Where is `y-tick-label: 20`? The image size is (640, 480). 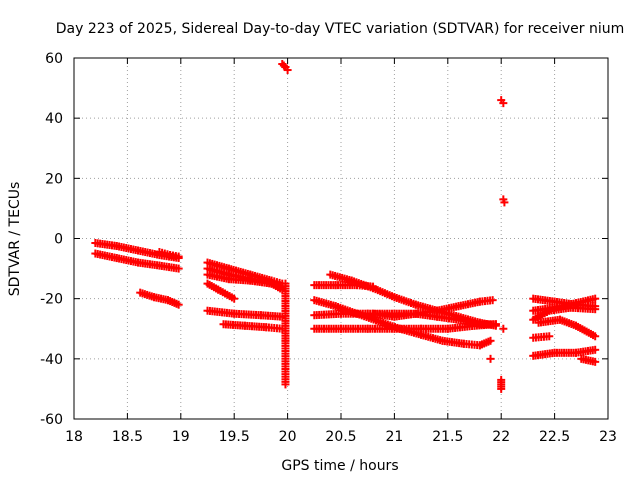
y-tick-label: 20 is located at coordinates (54, 179).